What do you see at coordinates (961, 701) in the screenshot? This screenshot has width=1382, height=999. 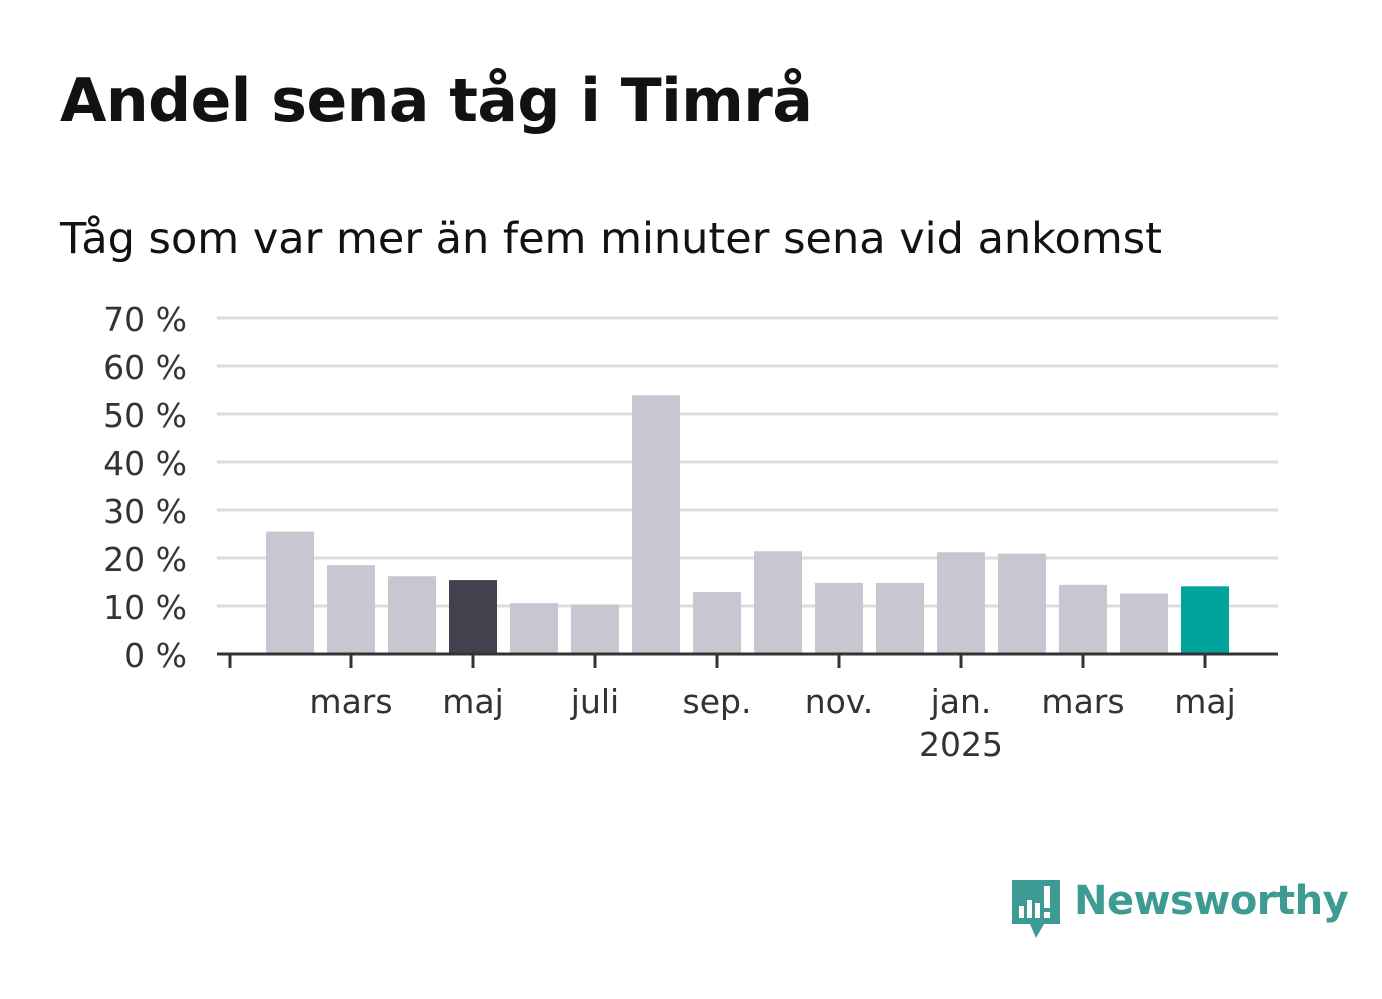 I see `x-tick-label: jan.` at bounding box center [961, 701].